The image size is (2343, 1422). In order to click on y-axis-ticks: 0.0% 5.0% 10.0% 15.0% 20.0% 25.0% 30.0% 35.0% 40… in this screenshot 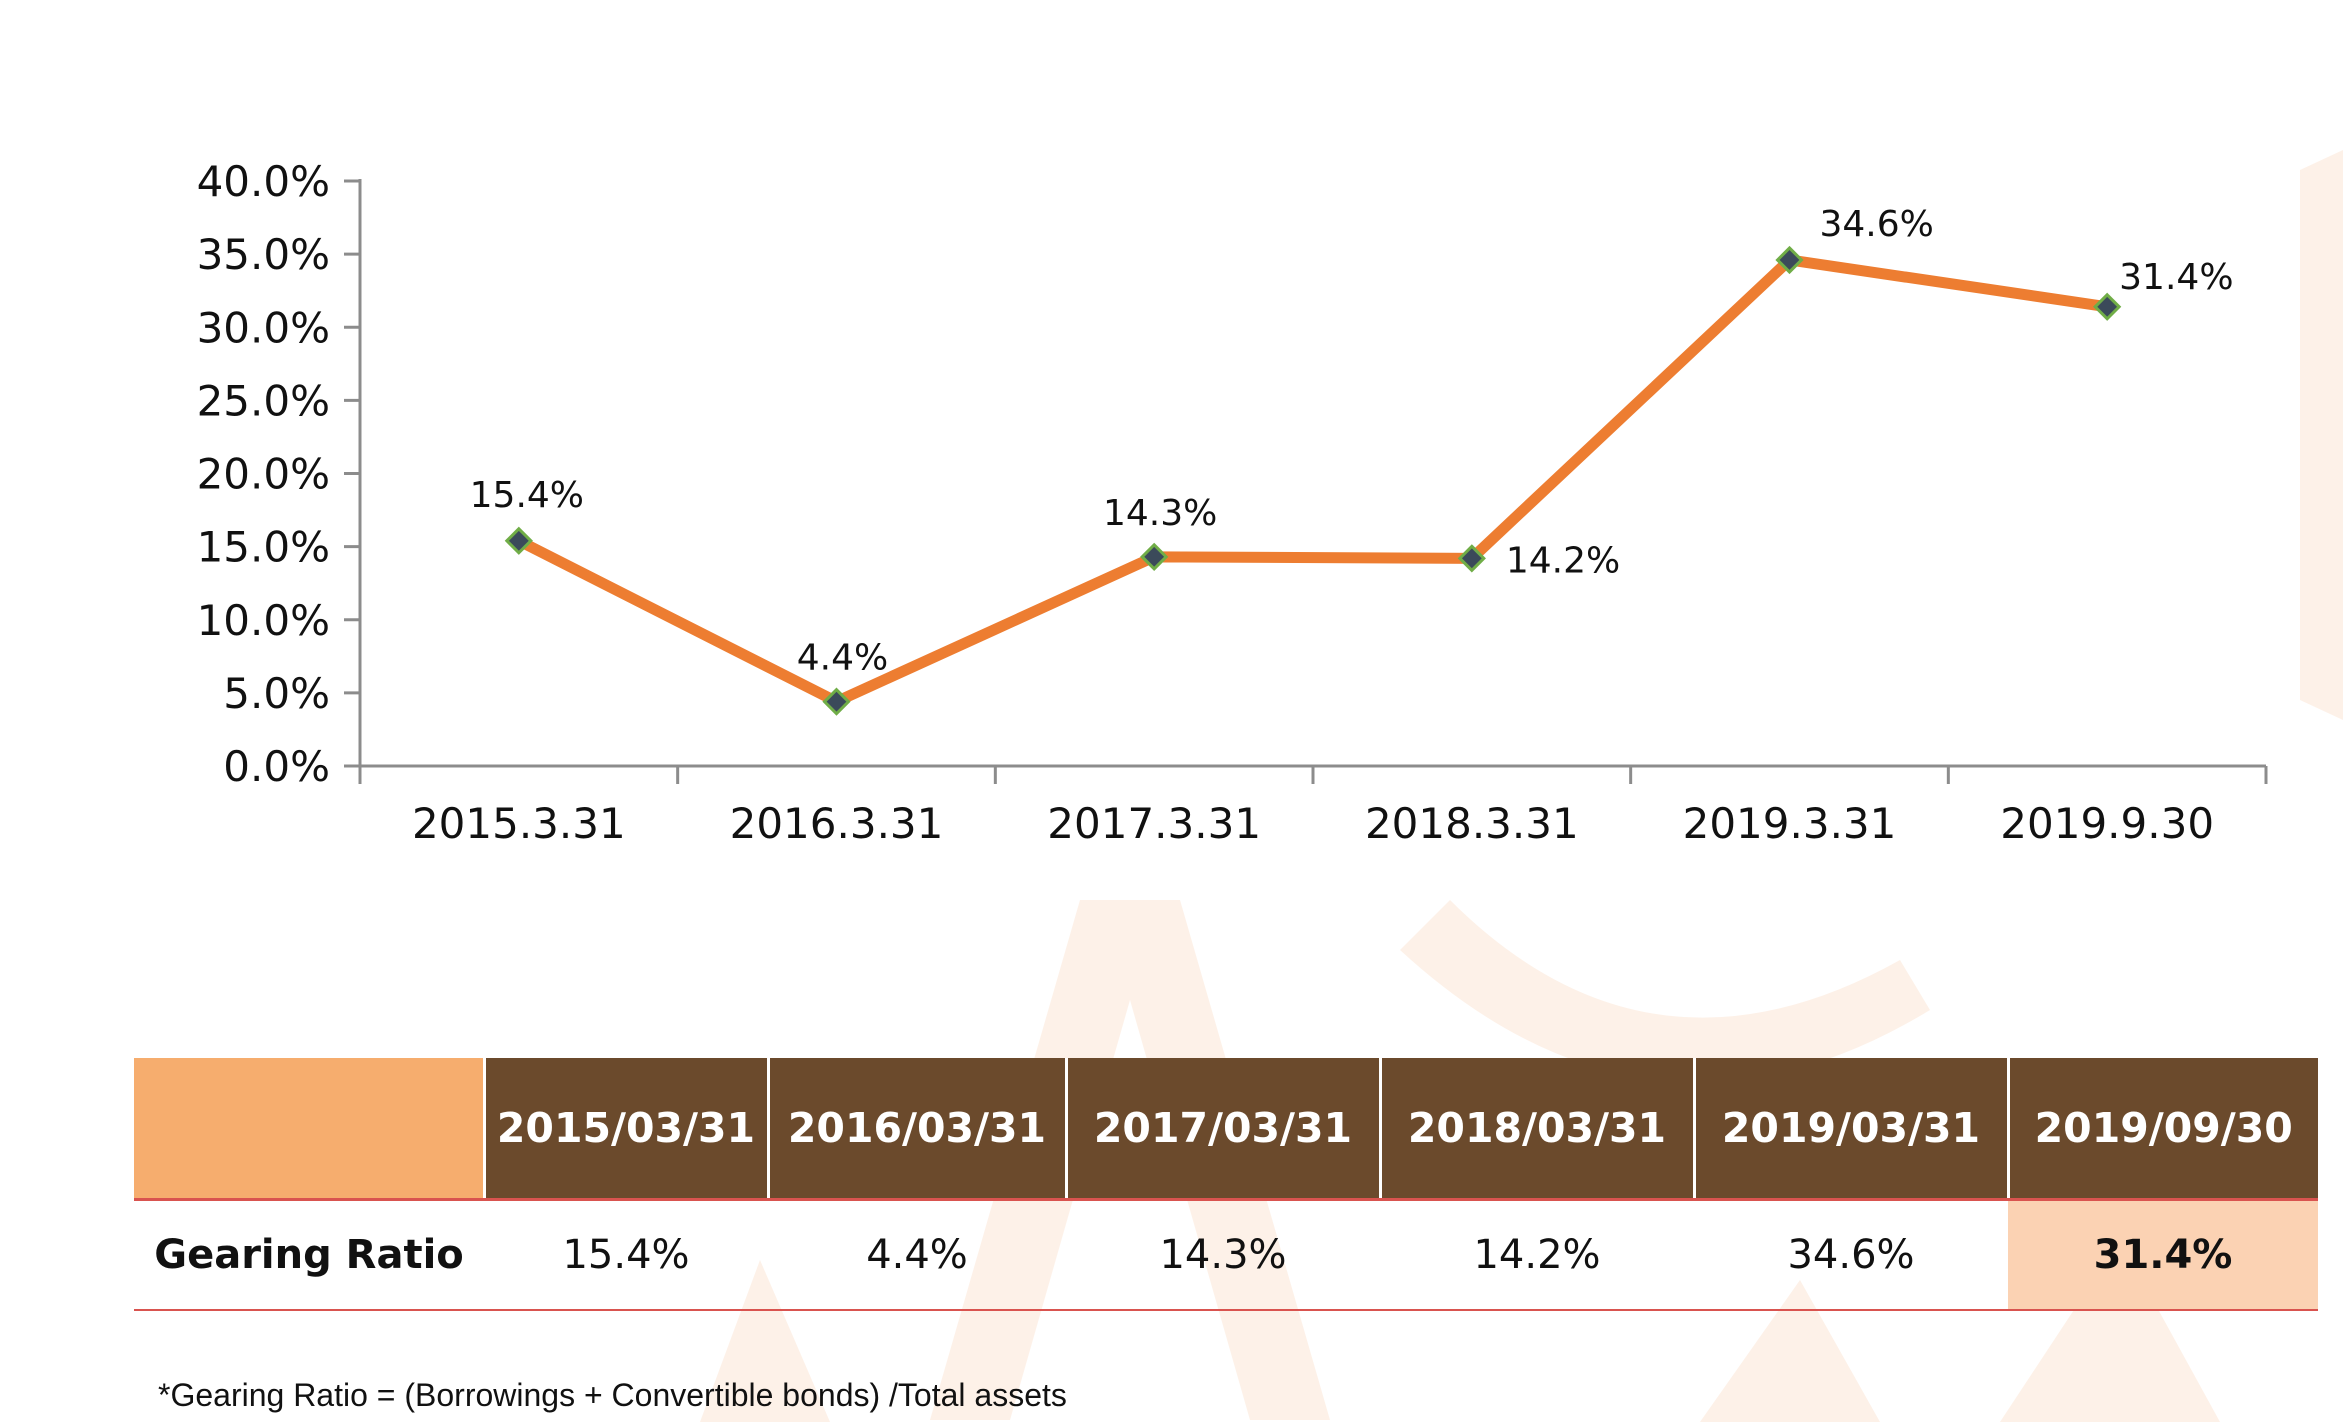, I will do `click(278, 474)`.